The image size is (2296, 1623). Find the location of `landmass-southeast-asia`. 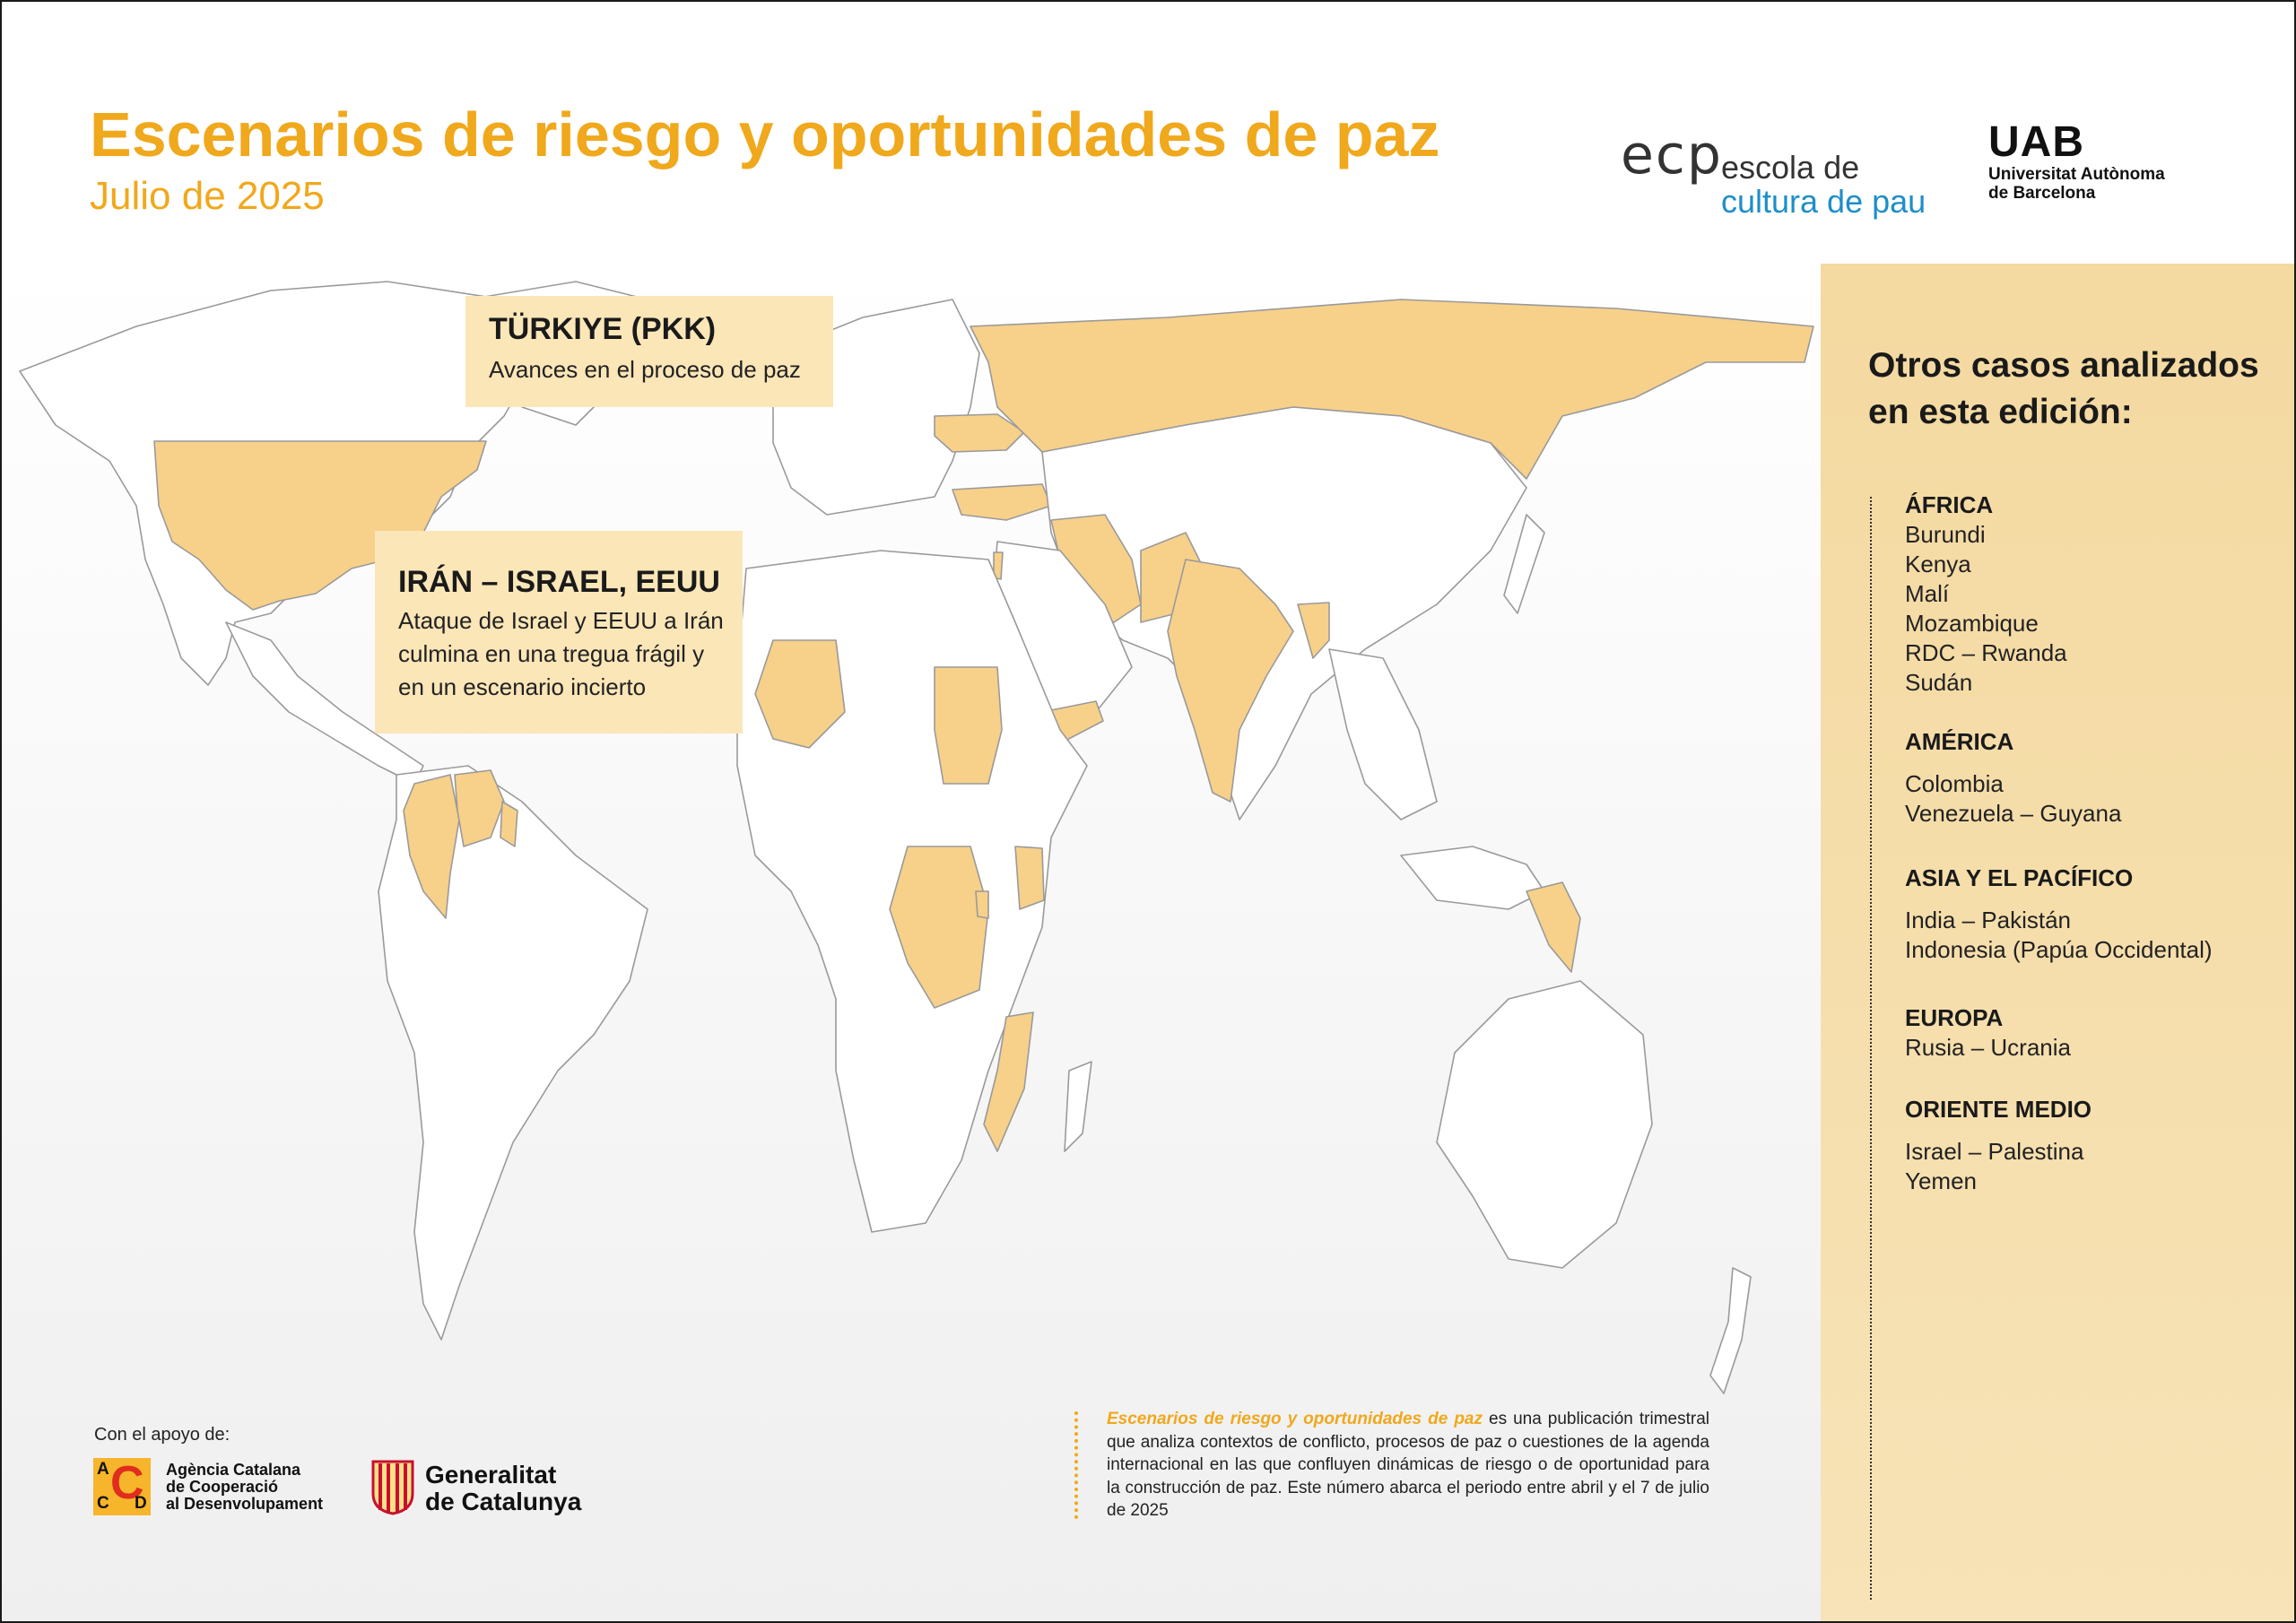

landmass-southeast-asia is located at coordinates (1383, 734).